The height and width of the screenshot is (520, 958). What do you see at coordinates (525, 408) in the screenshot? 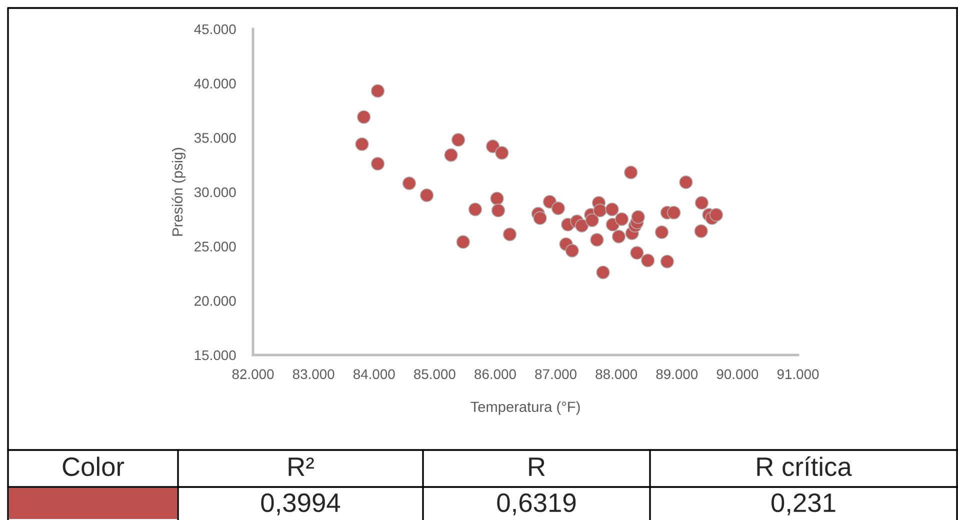
I see `x-axis-title: Temperatura (°F)` at bounding box center [525, 408].